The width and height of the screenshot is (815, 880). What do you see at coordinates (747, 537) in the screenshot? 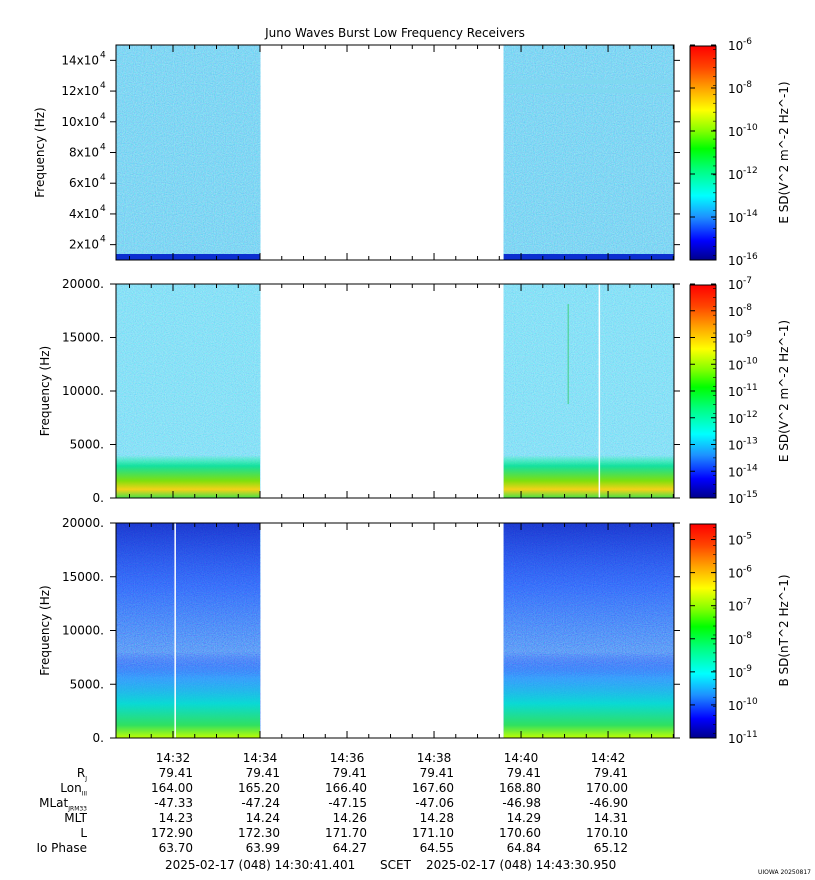
I see `colorbar-tick-exponent: -5` at bounding box center [747, 537].